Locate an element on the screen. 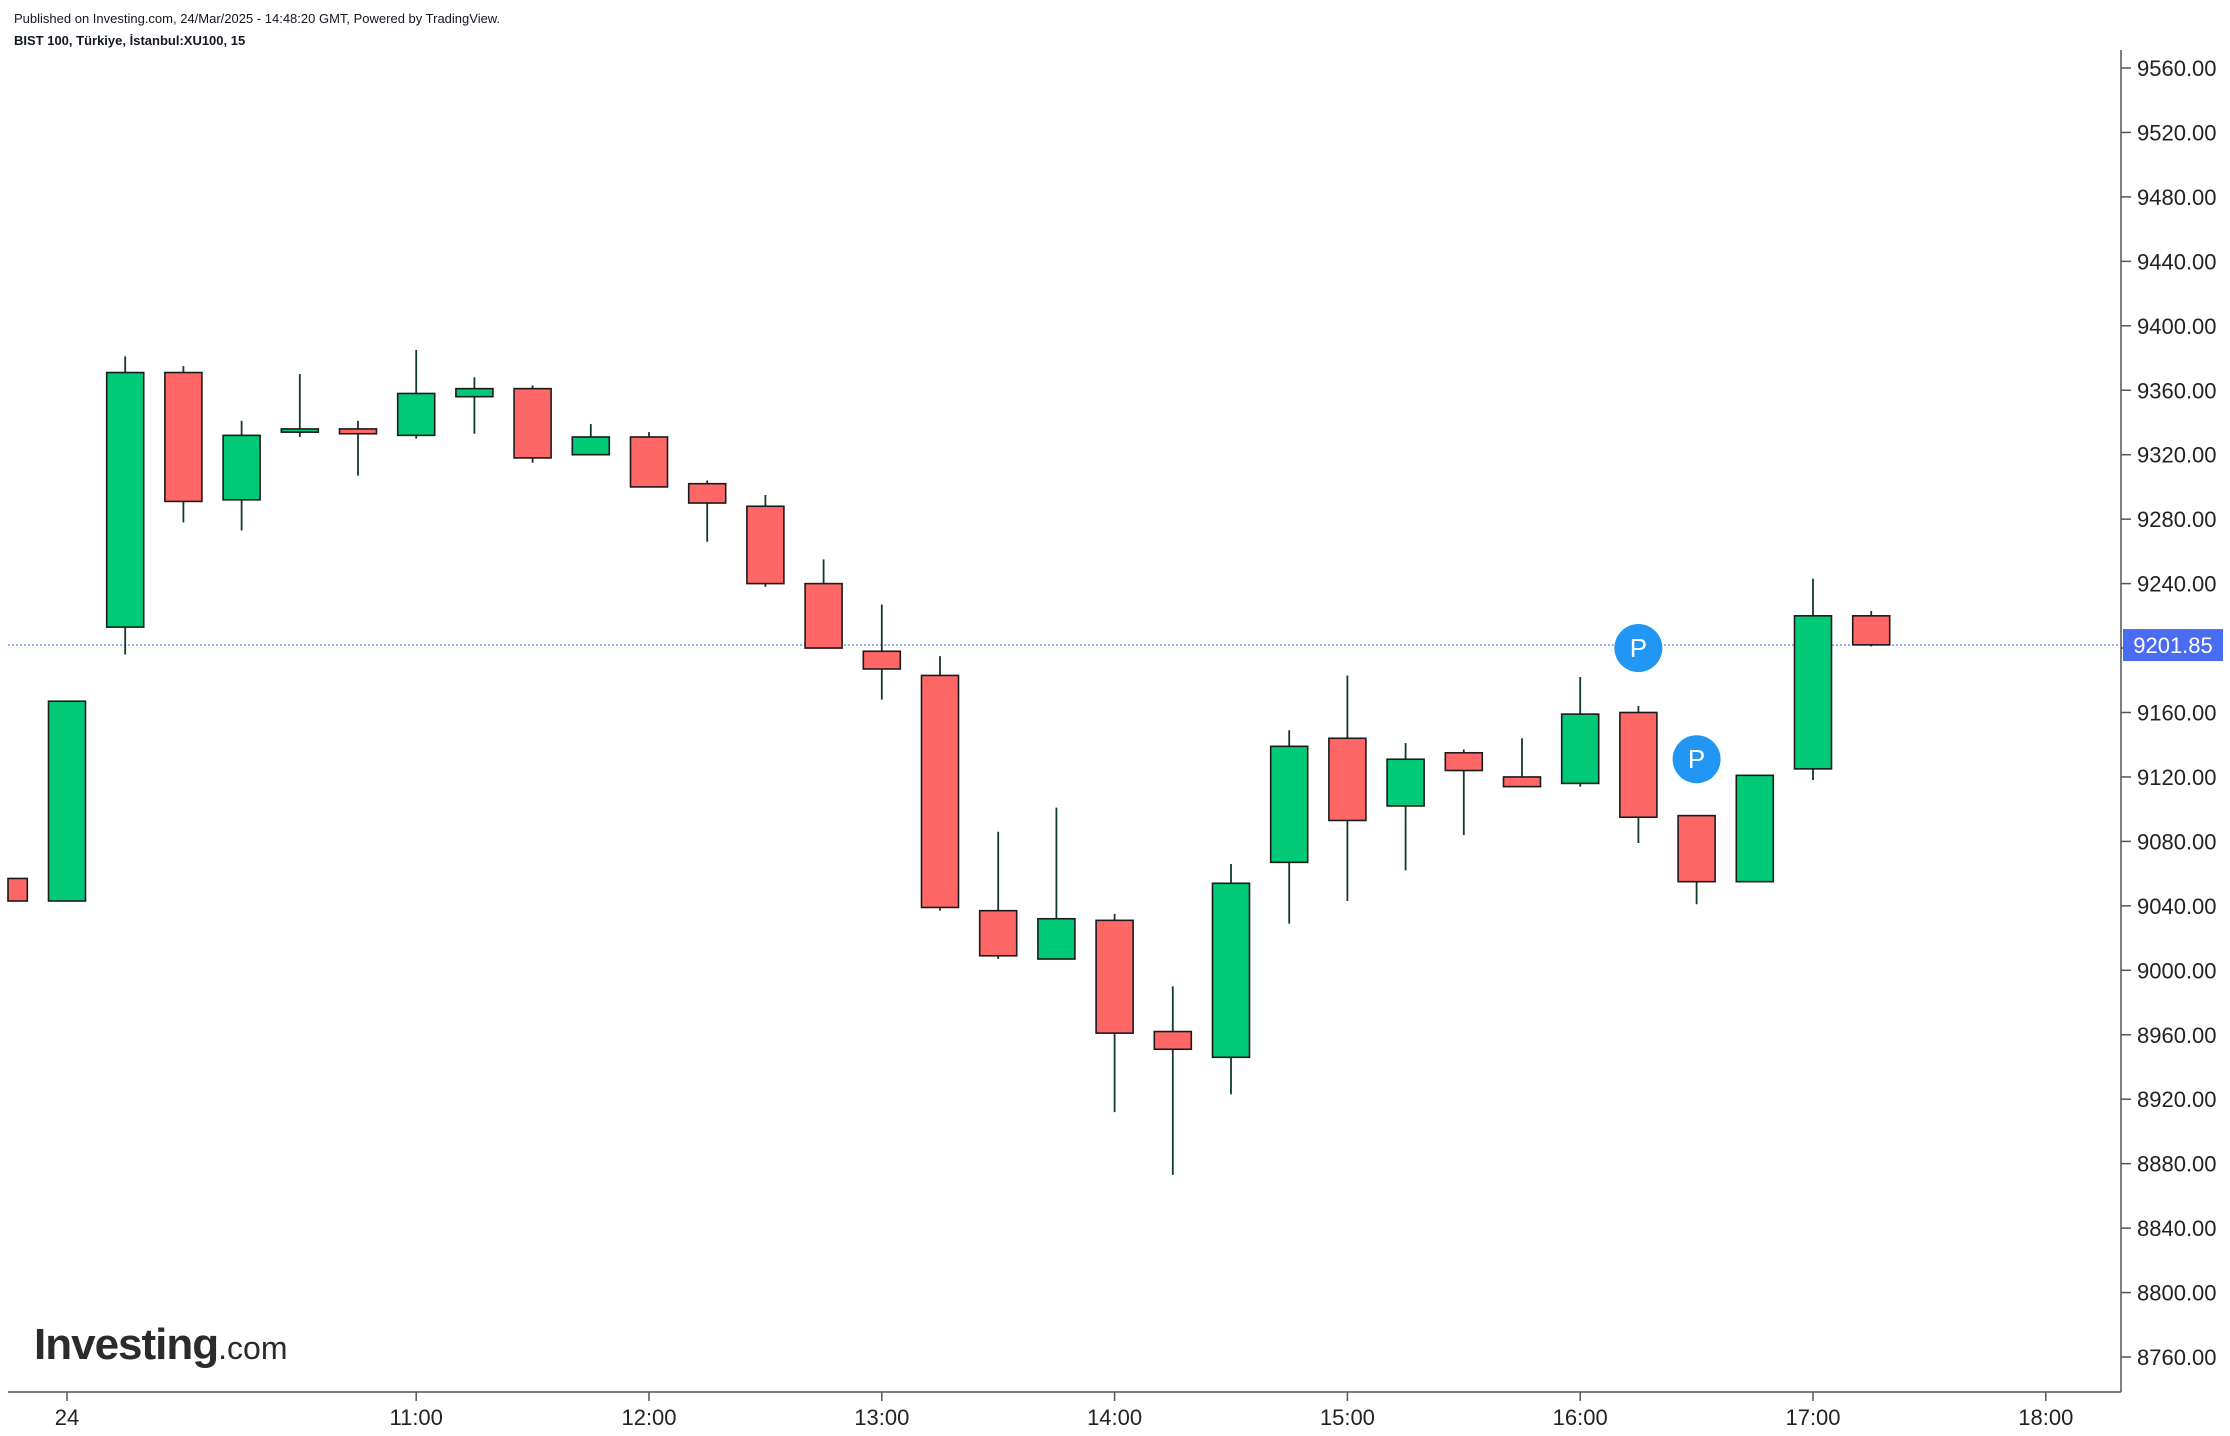  symbol-title: BIST 100, Türkiye, İstanbul:XU100, 15 is located at coordinates (130, 40).